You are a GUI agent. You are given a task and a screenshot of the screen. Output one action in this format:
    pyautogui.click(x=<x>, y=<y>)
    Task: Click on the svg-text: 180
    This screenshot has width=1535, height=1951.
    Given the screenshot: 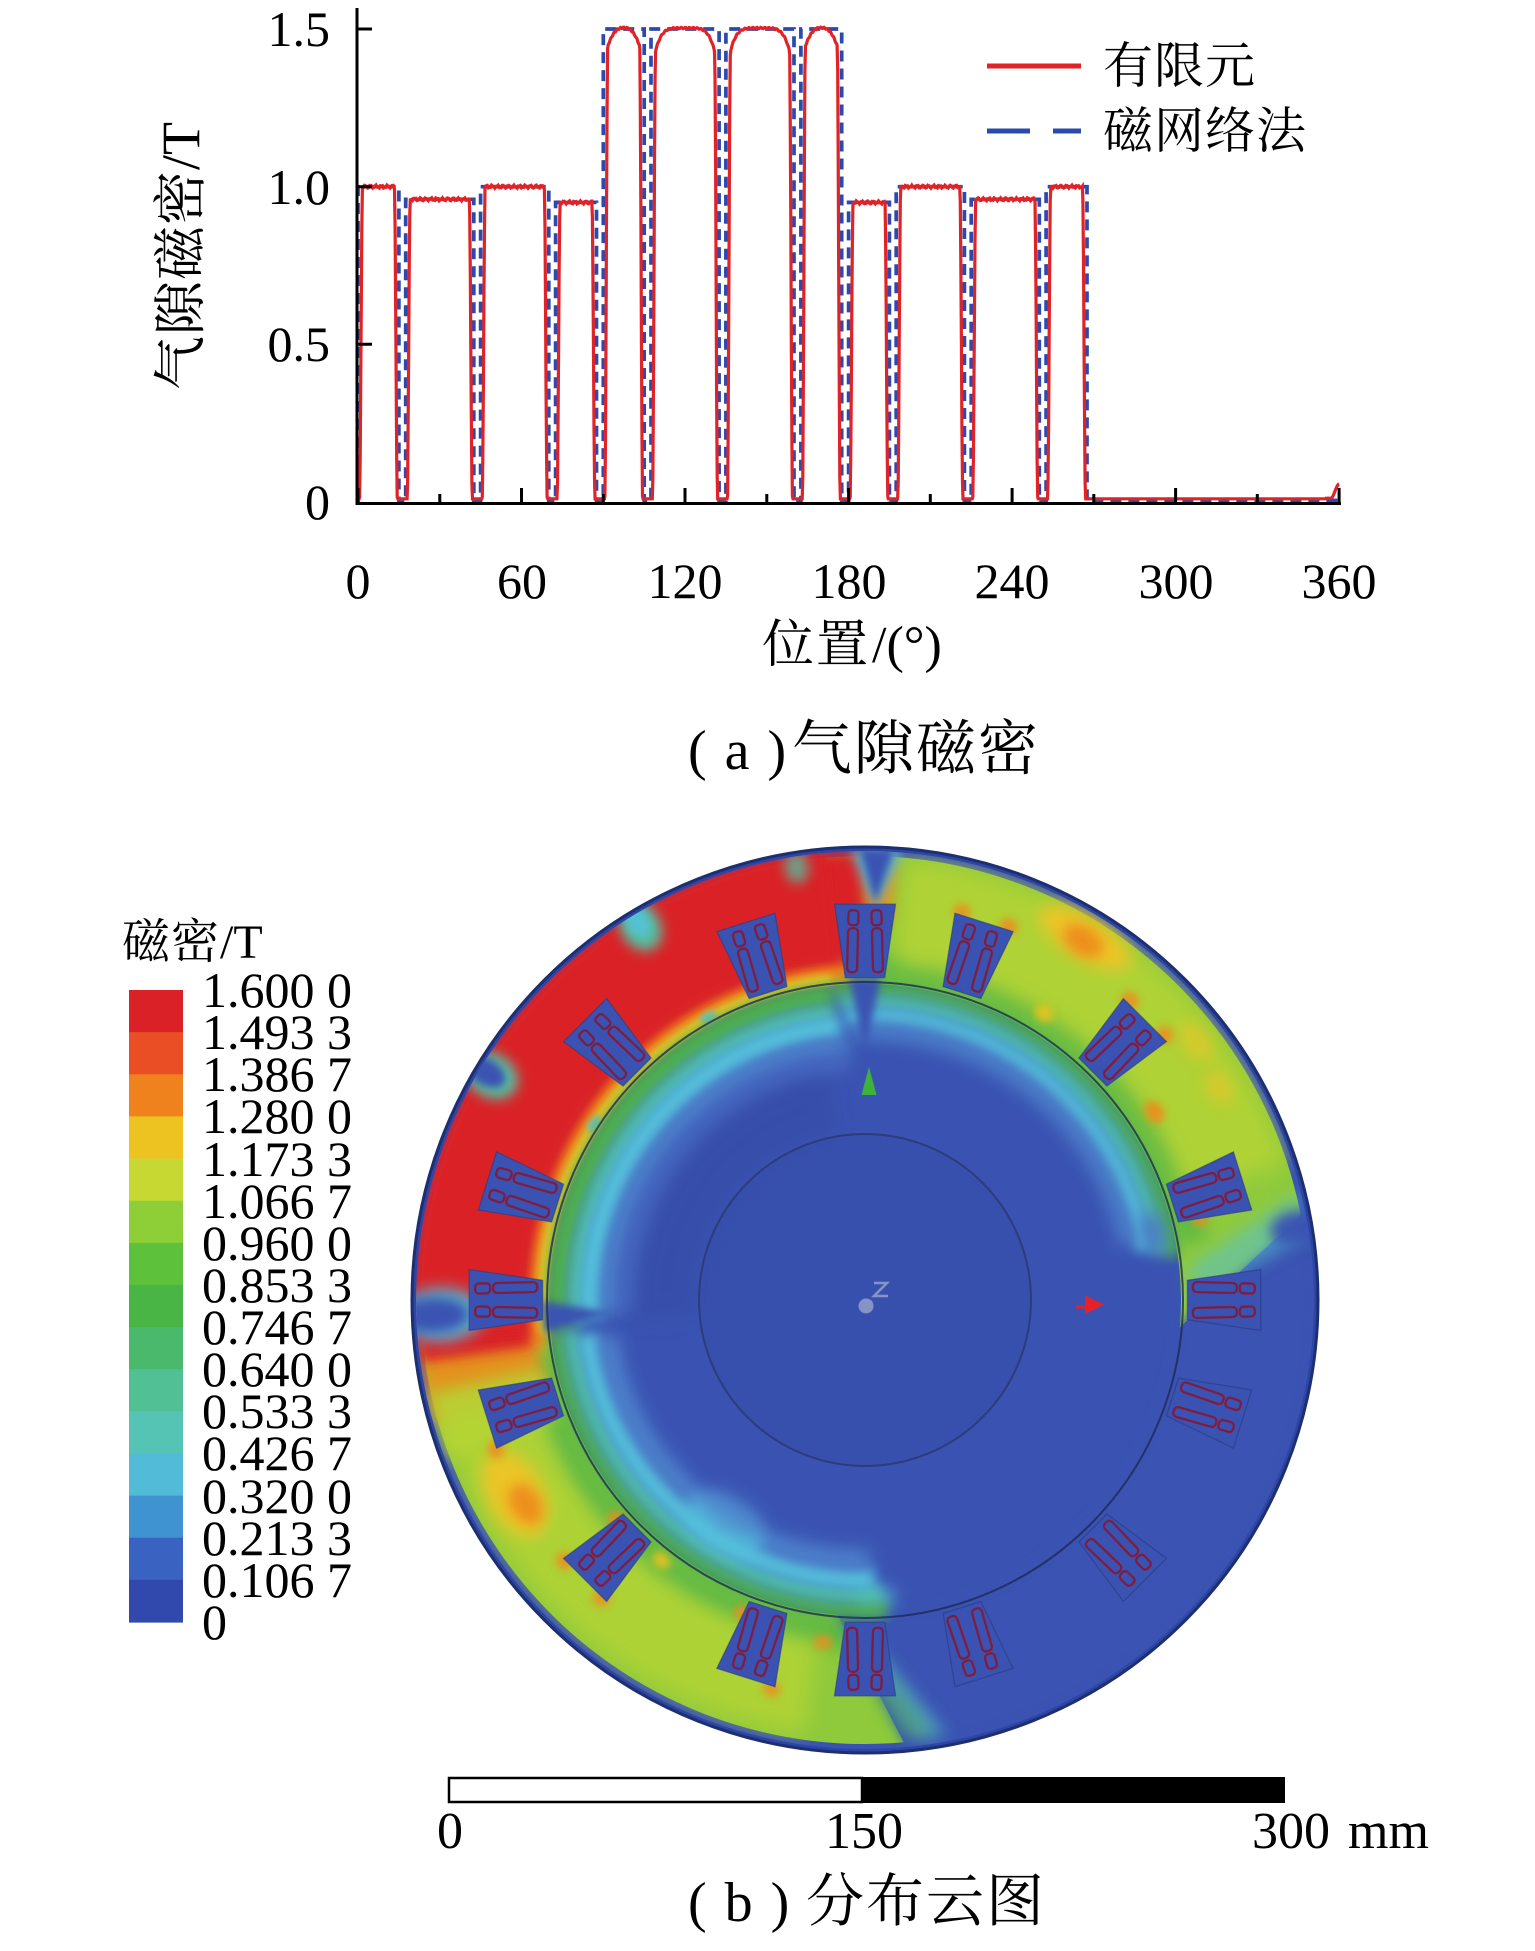 What is the action you would take?
    pyautogui.click(x=849, y=581)
    